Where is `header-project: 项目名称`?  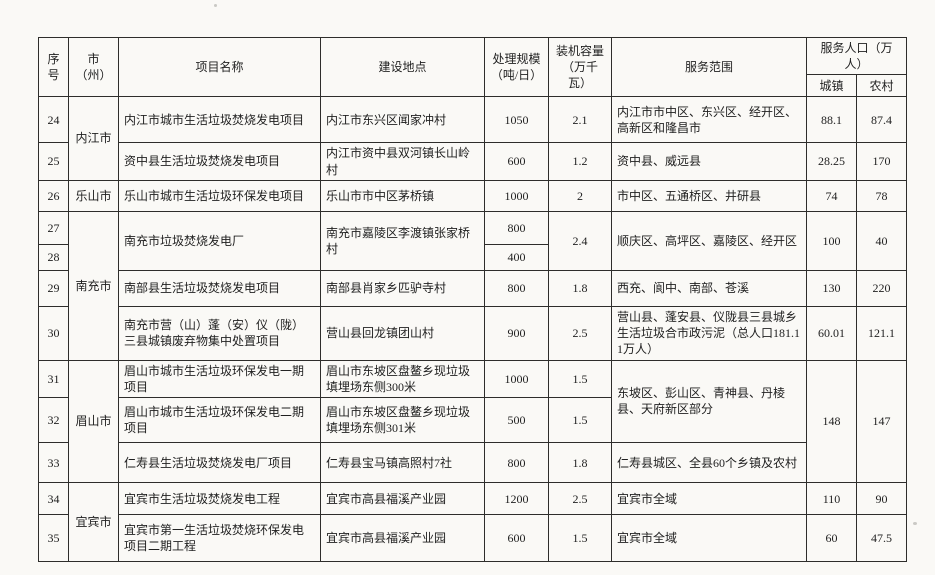
header-project: 项目名称 is located at coordinates (219, 67).